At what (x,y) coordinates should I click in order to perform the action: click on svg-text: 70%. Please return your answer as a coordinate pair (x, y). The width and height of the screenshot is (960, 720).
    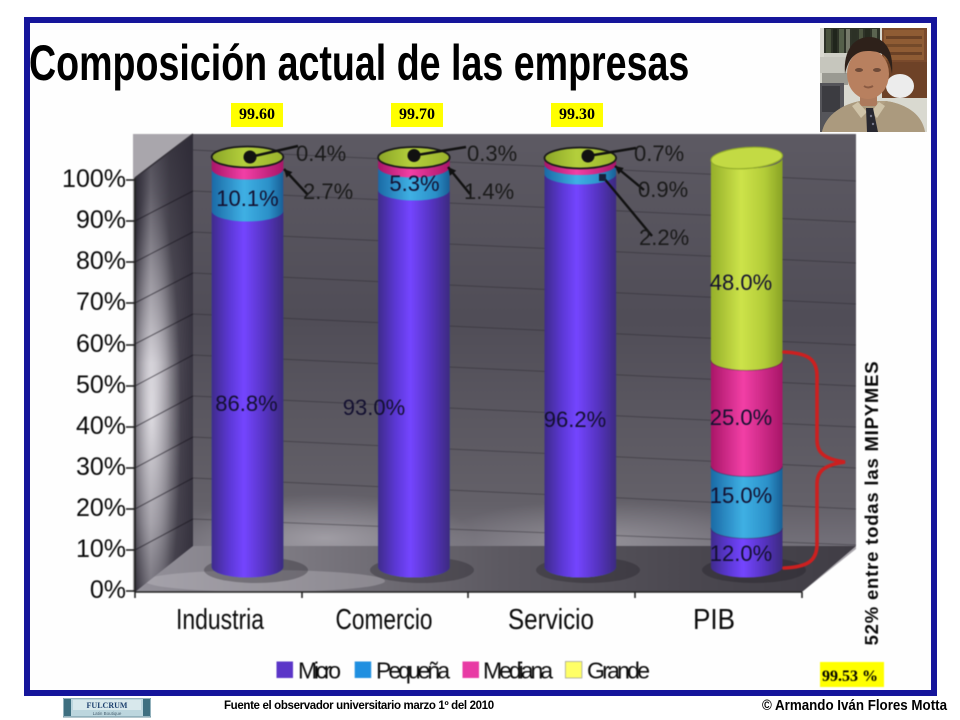
    Looking at the image, I should click on (101, 302).